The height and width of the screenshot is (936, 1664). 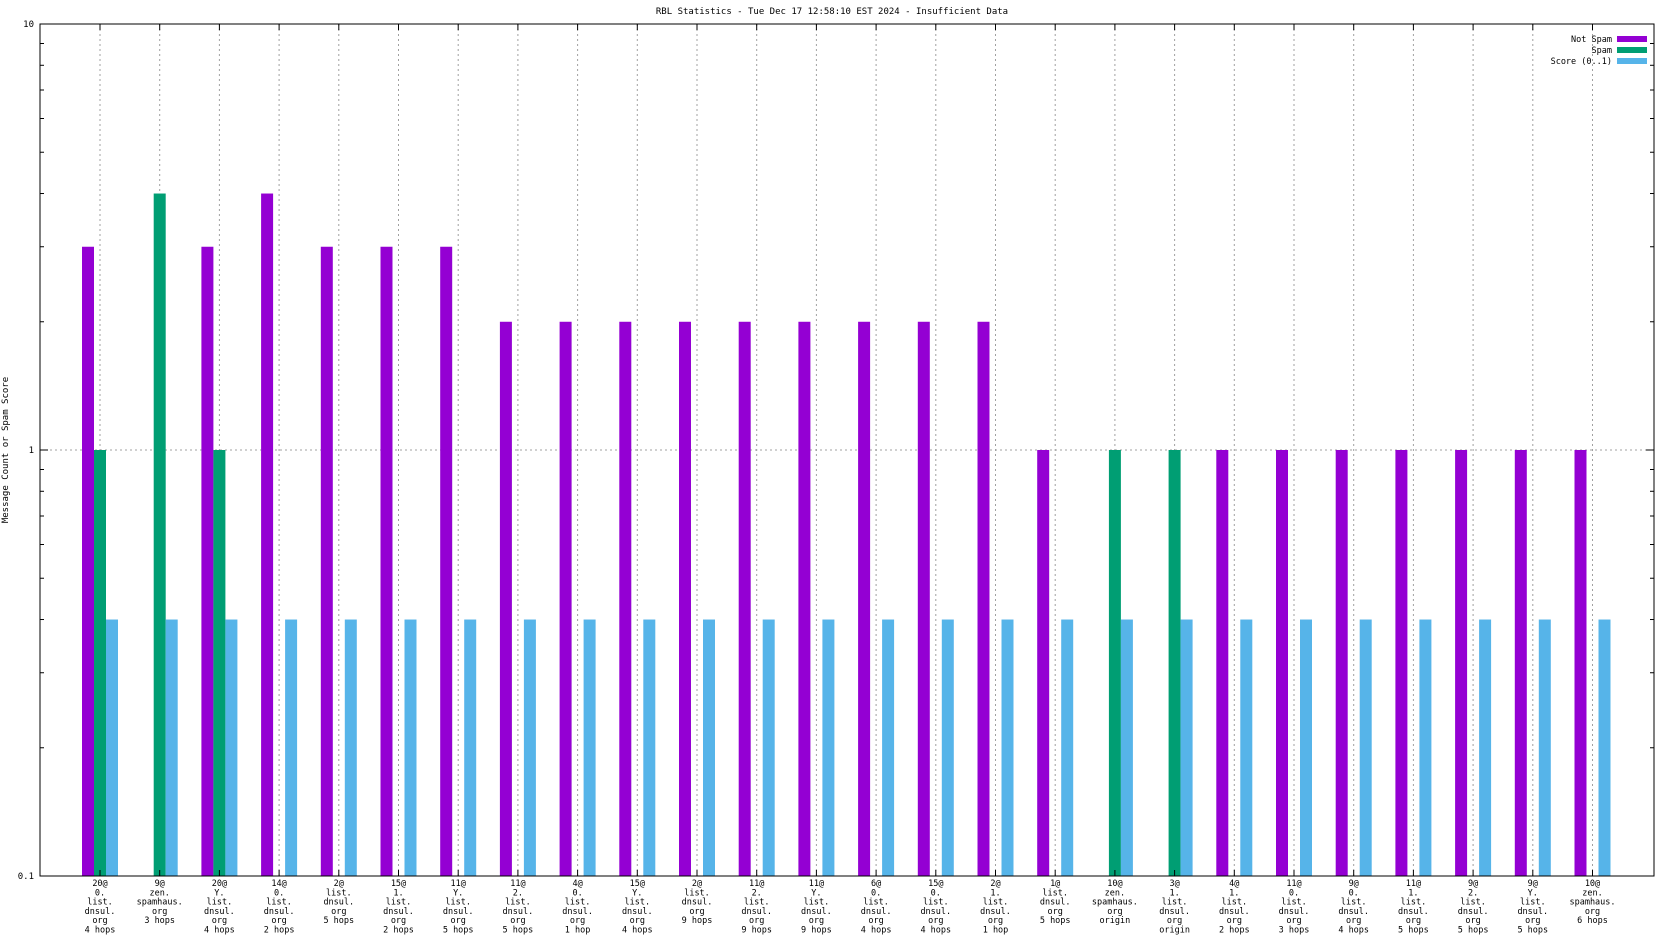 What do you see at coordinates (160, 902) in the screenshot?
I see `category-label: 9@ zen. spamhaus. org 3 hops` at bounding box center [160, 902].